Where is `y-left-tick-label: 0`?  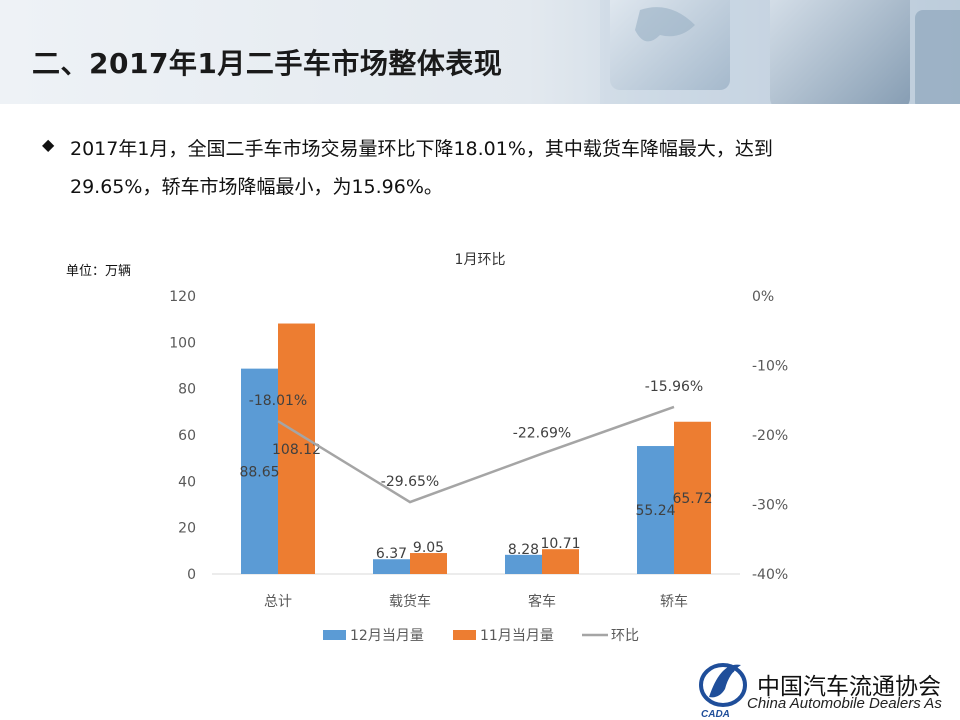
y-left-tick-label: 0 is located at coordinates (191, 575).